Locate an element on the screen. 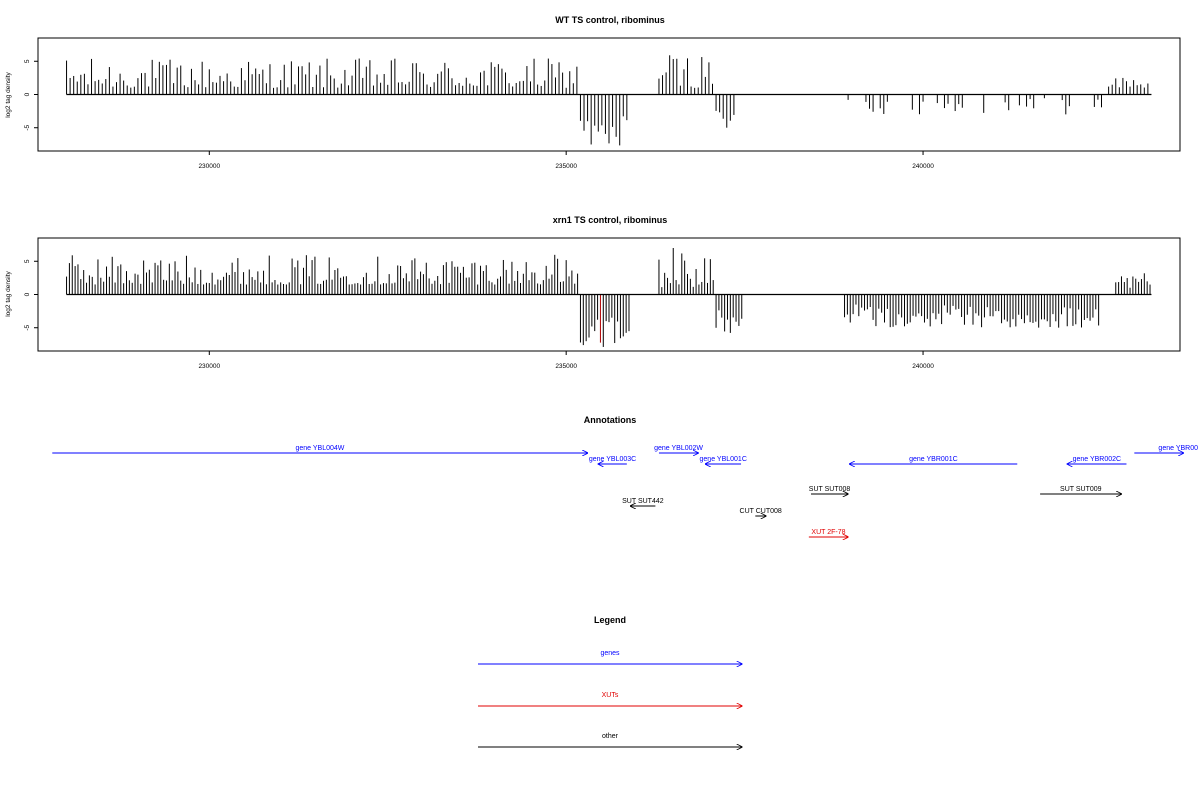 The width and height of the screenshot is (1200, 800). xrn1-y-tick-label: 0 is located at coordinates (27, 294).